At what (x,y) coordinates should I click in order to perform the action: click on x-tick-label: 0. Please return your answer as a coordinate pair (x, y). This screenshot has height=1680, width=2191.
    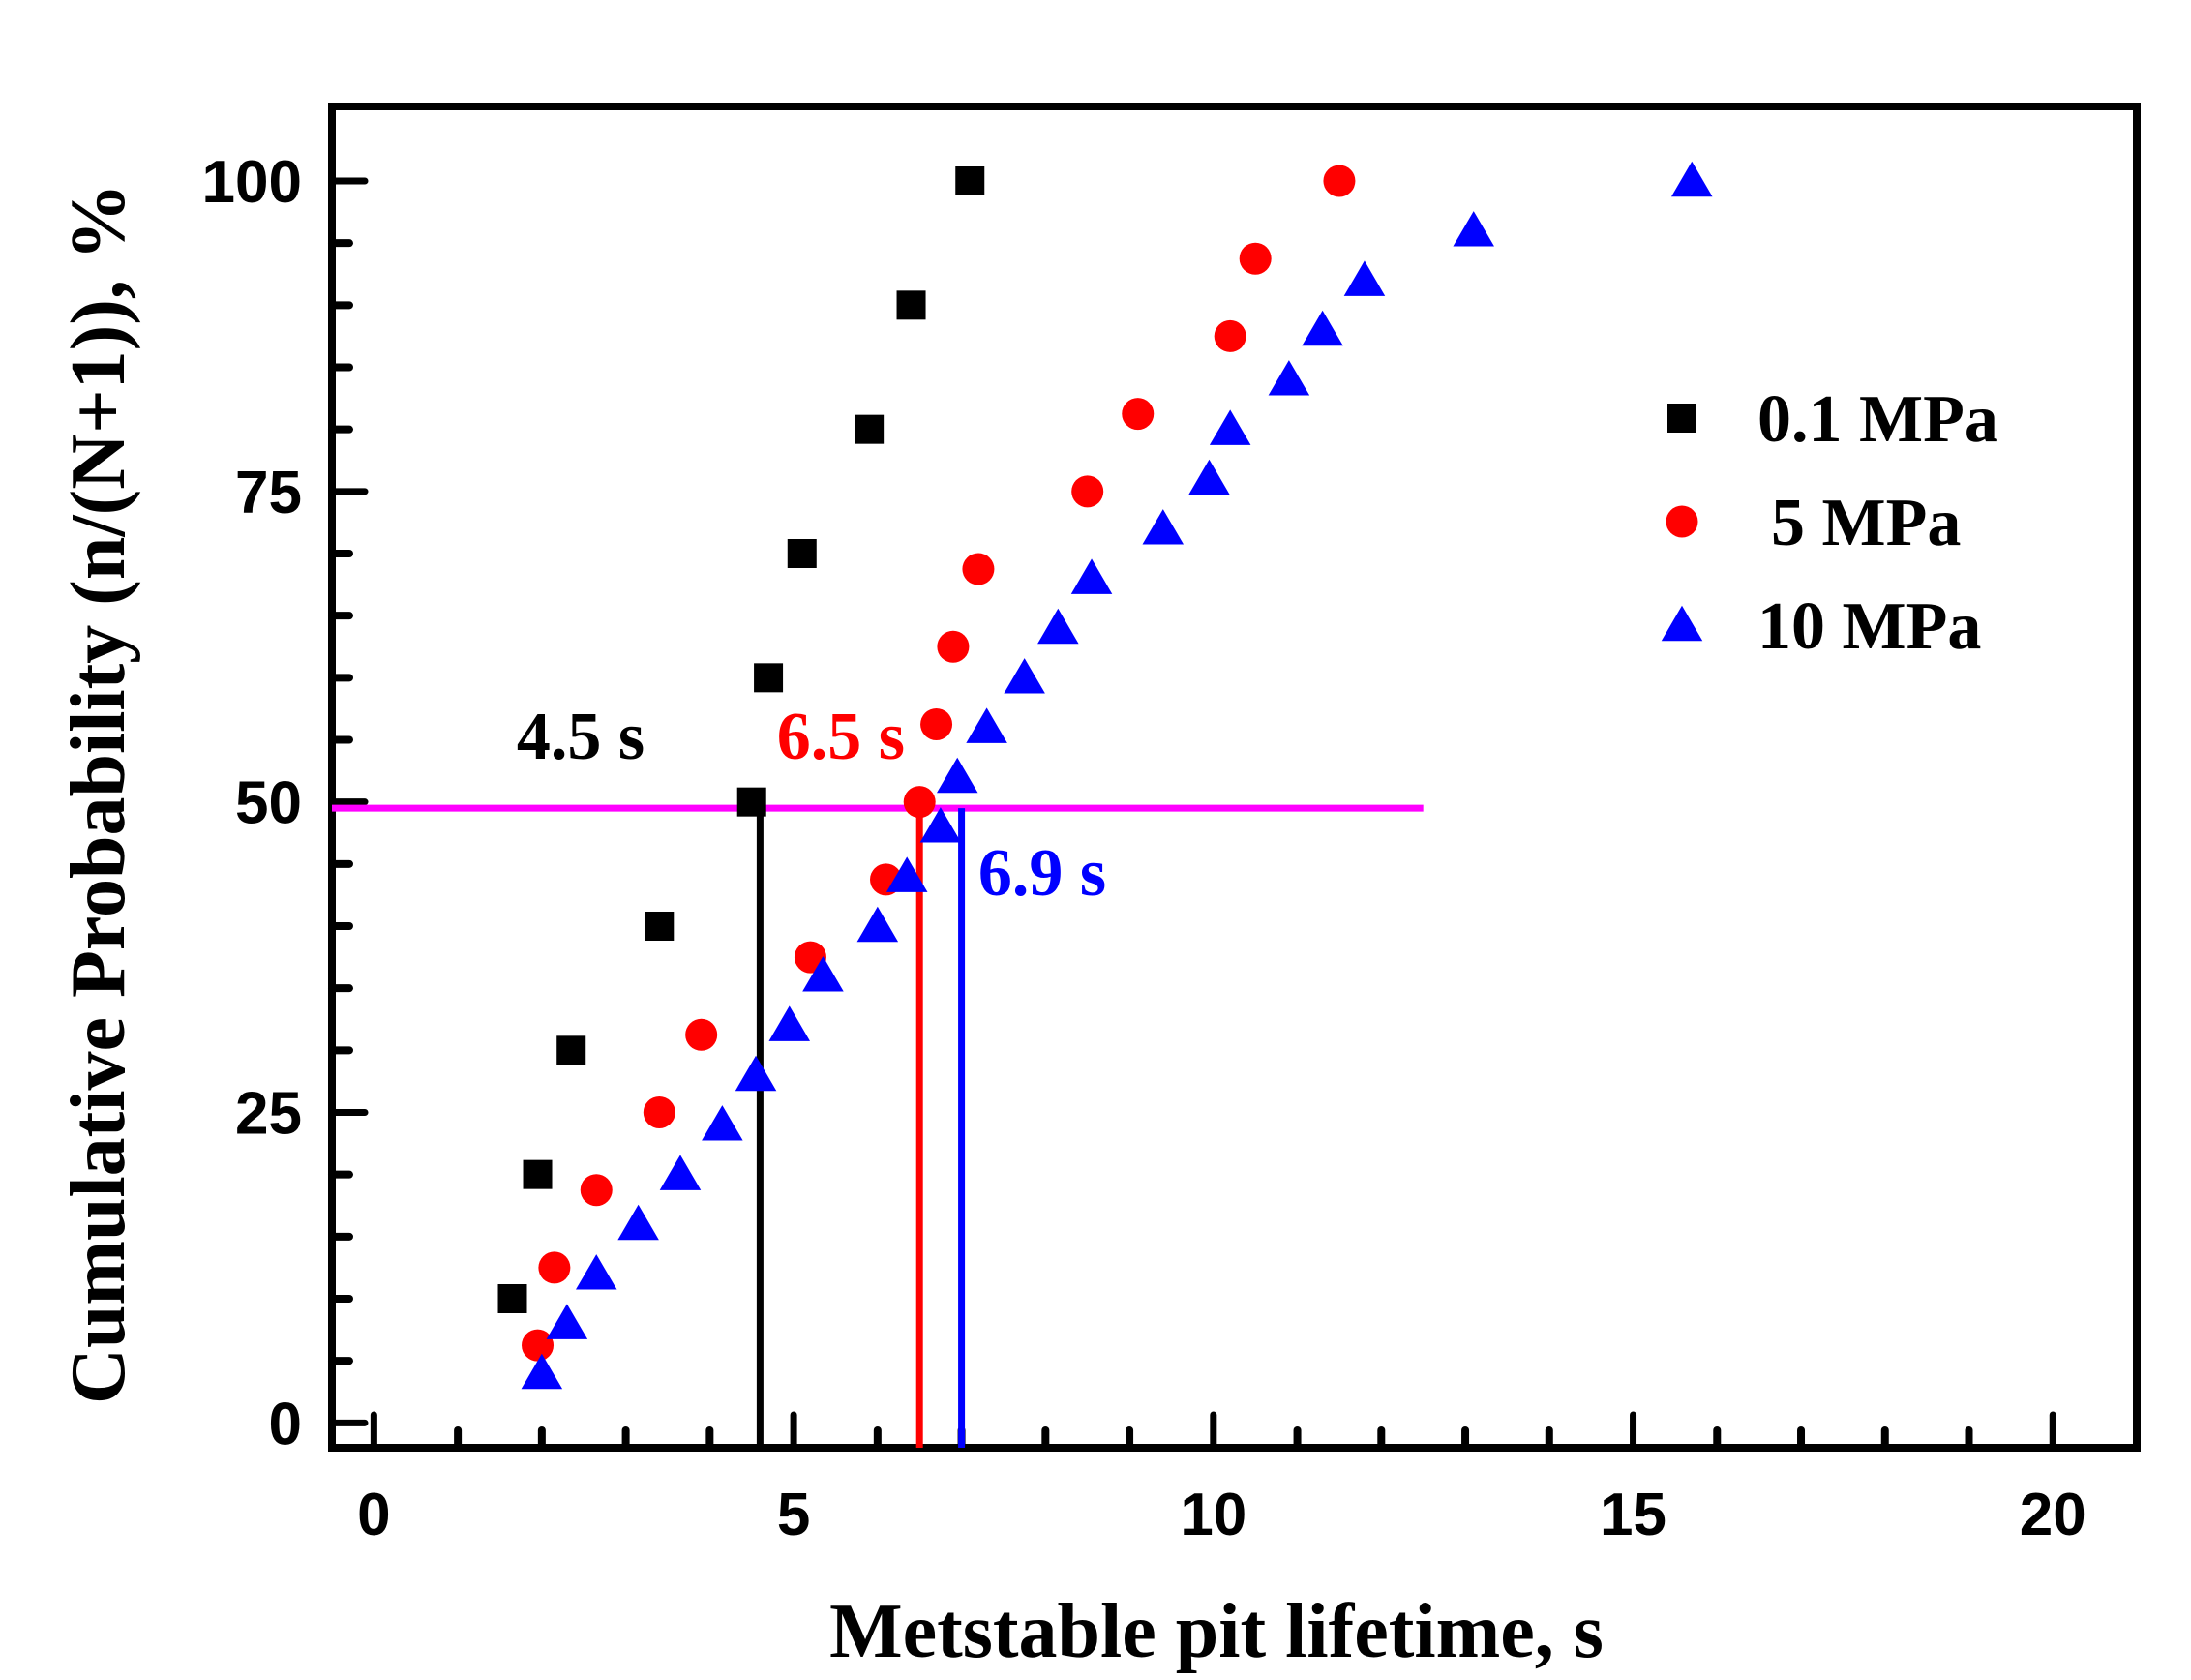
    Looking at the image, I should click on (373, 1515).